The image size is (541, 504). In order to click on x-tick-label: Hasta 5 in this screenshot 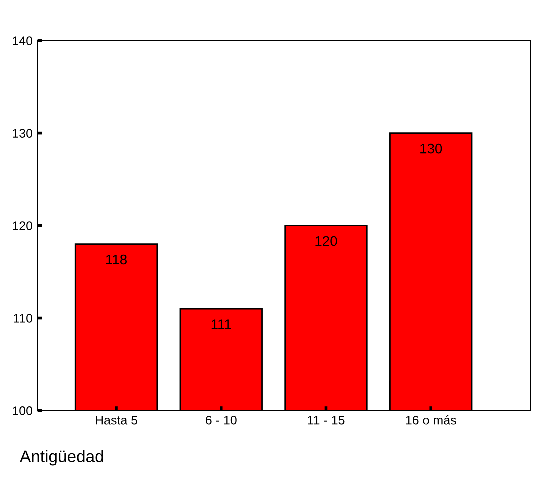, I will do `click(117, 420)`.